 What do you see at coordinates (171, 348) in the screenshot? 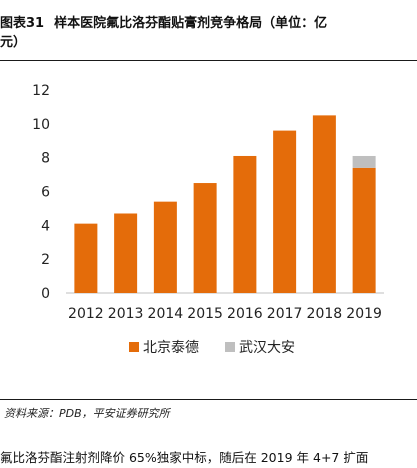
I see `legend-label: 北京泰德` at bounding box center [171, 348].